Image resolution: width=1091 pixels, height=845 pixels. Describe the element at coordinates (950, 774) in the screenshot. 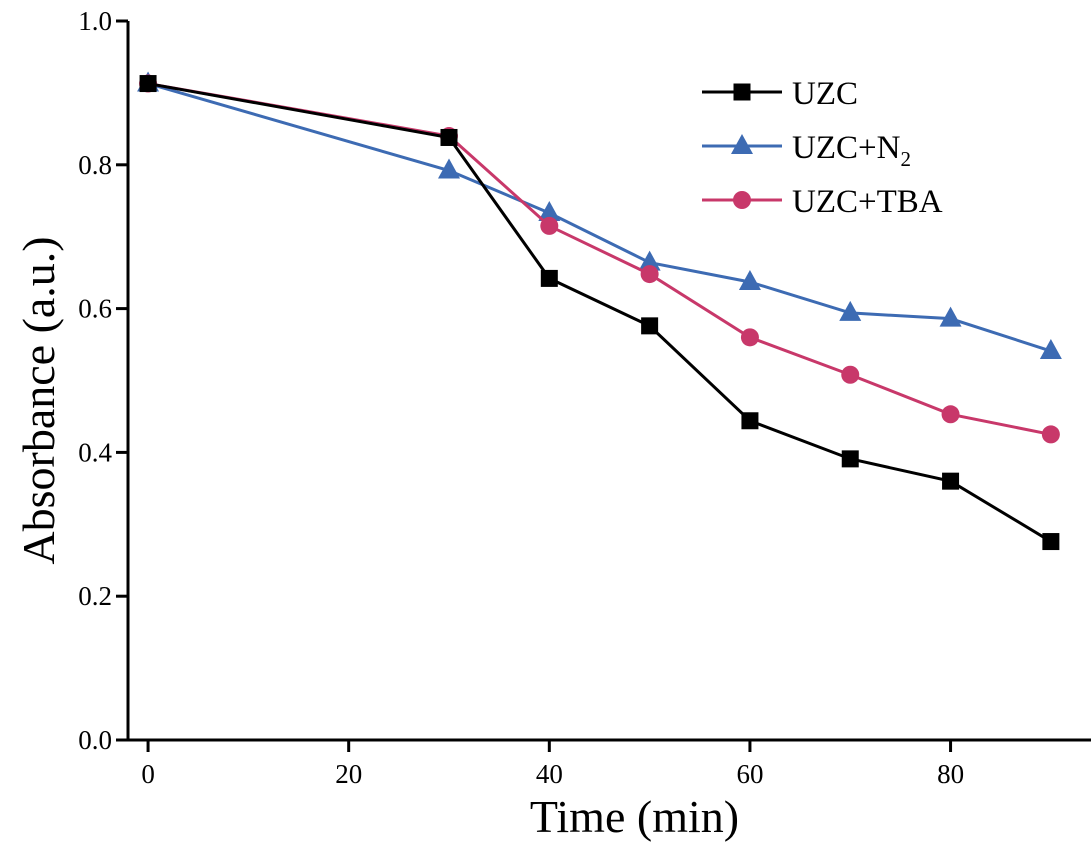

I see `x-tick-label: 80` at that location.